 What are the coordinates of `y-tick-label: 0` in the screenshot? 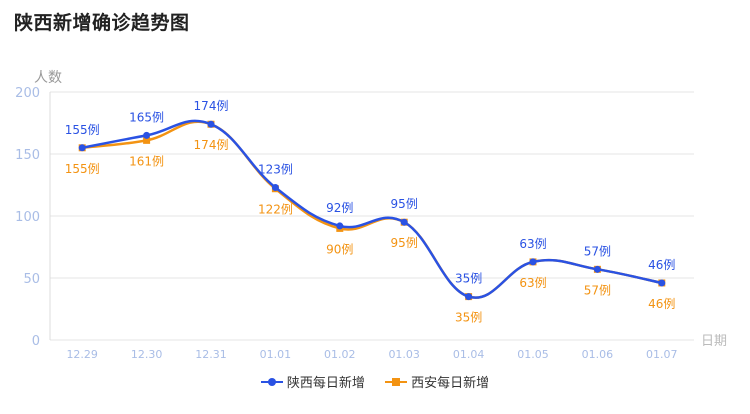 It's located at (36, 341).